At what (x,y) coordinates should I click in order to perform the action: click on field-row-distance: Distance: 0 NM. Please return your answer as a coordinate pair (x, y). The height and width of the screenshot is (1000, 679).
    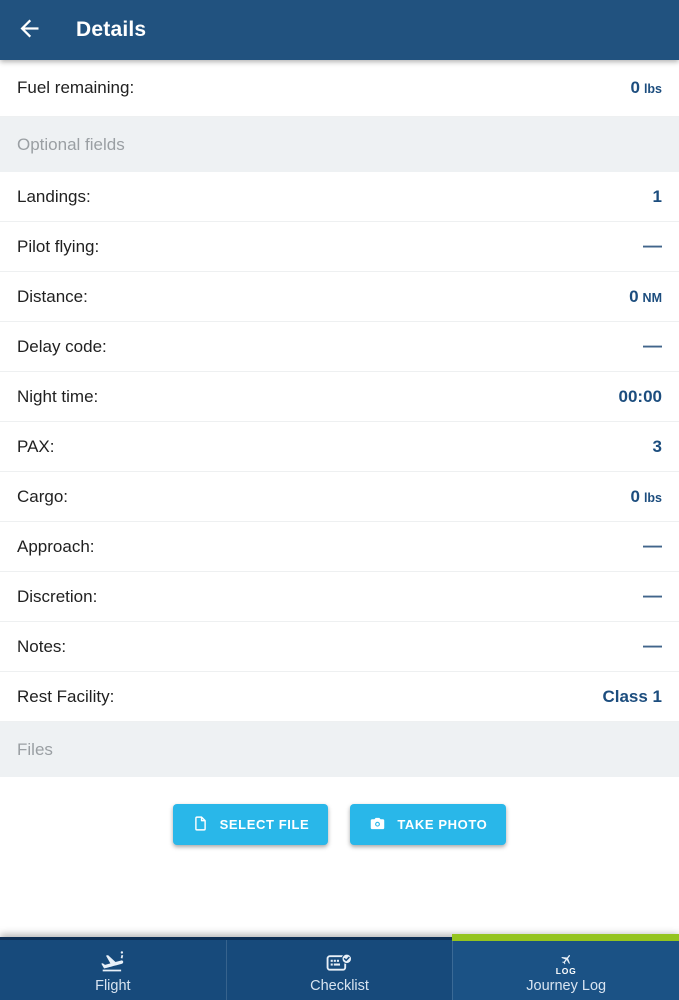
    Looking at the image, I should click on (339, 297).